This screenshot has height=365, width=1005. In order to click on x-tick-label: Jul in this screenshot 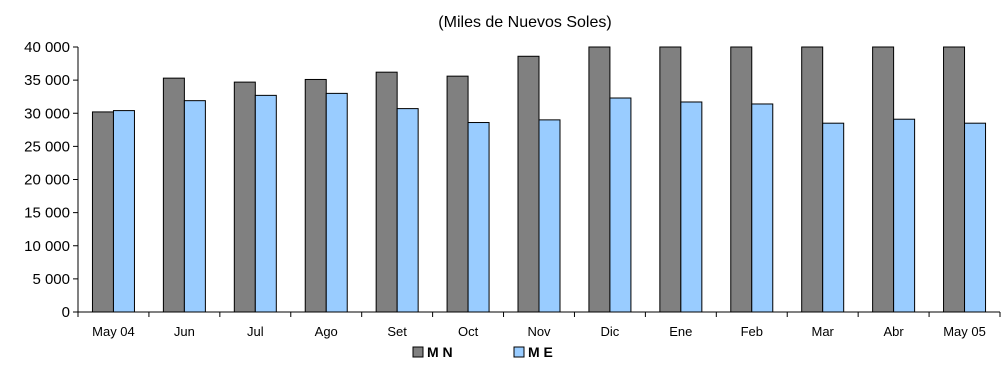, I will do `click(255, 331)`.